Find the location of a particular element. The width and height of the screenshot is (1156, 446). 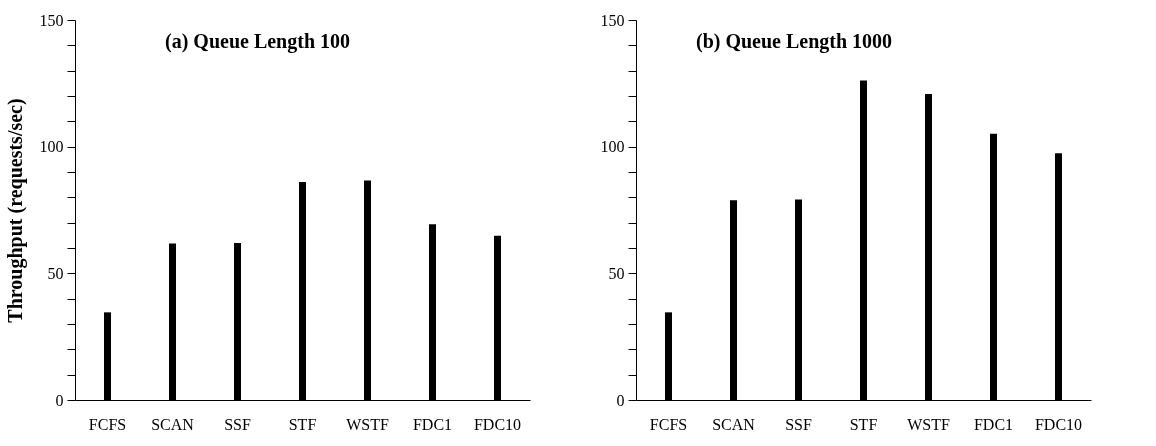

text: (a) Queue Length 100 is located at coordinates (257, 41).